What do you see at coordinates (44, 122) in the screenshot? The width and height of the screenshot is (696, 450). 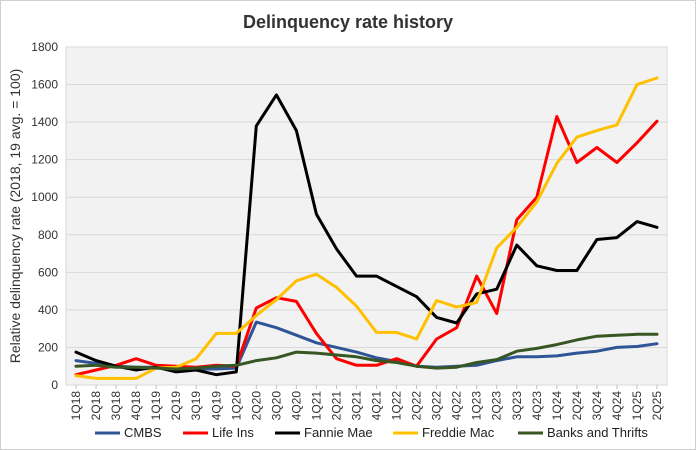 I see `y-tick-label: 1400` at bounding box center [44, 122].